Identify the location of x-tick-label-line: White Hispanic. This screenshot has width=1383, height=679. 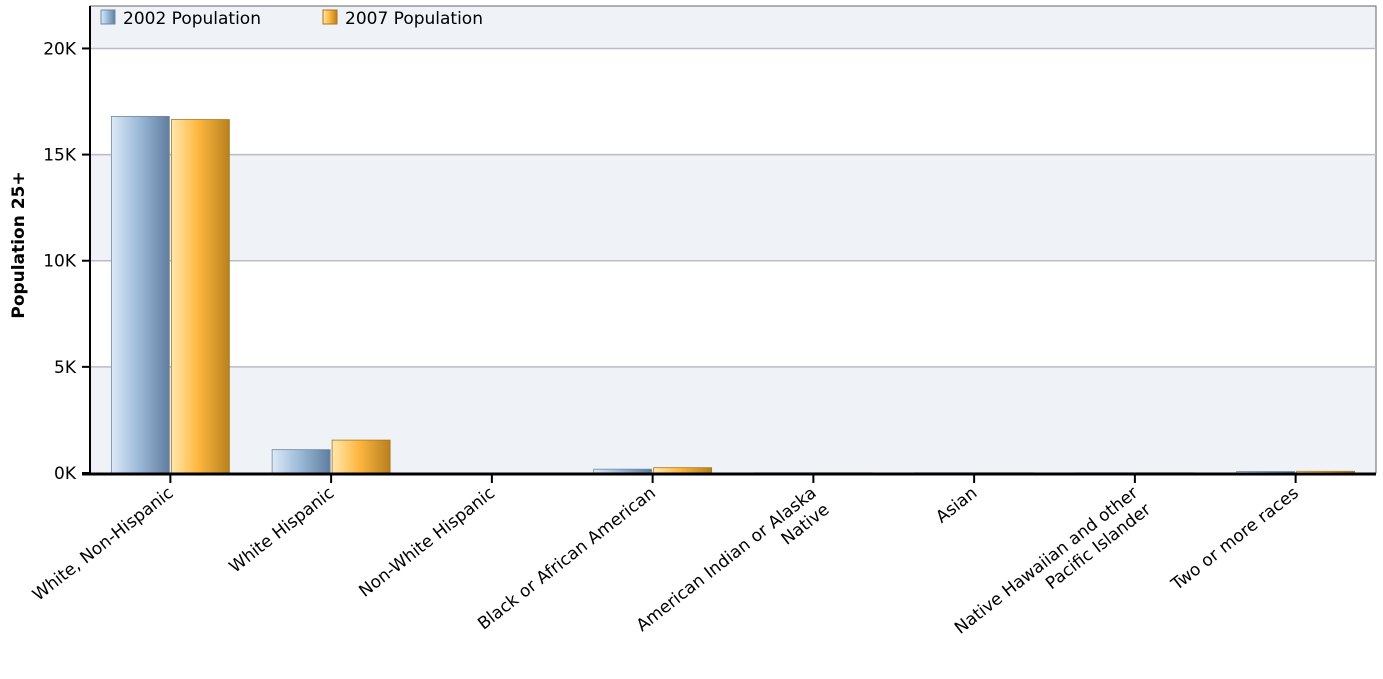
(282, 530).